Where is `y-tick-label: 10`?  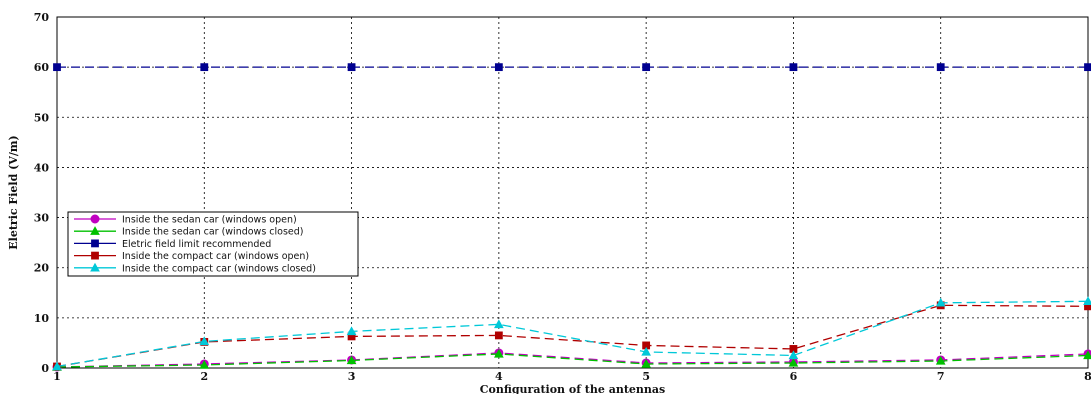
y-tick-label: 10 is located at coordinates (42, 318).